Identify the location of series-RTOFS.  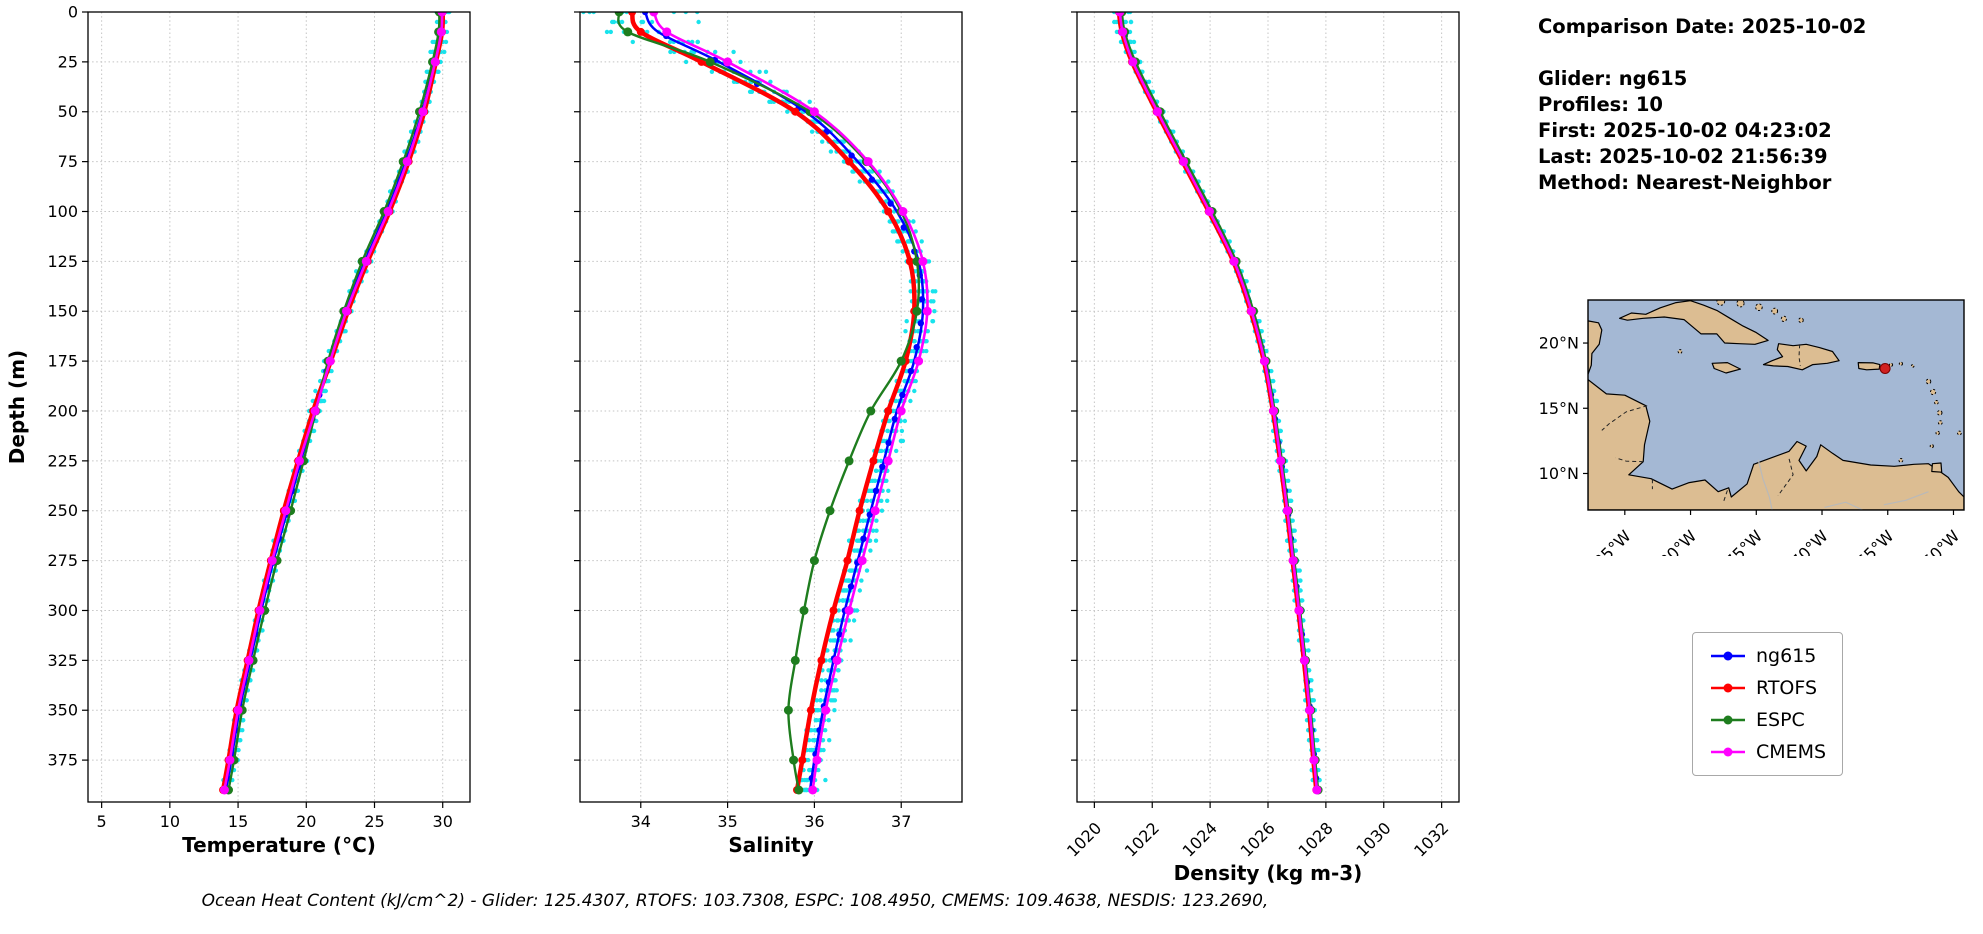
(333, 403).